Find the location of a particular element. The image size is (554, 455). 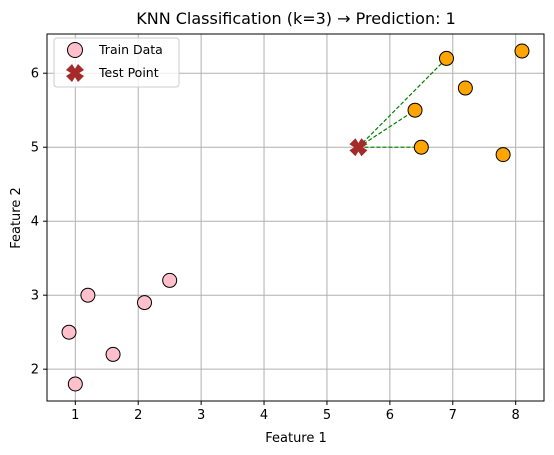

x-tick-label: 4 is located at coordinates (264, 415).